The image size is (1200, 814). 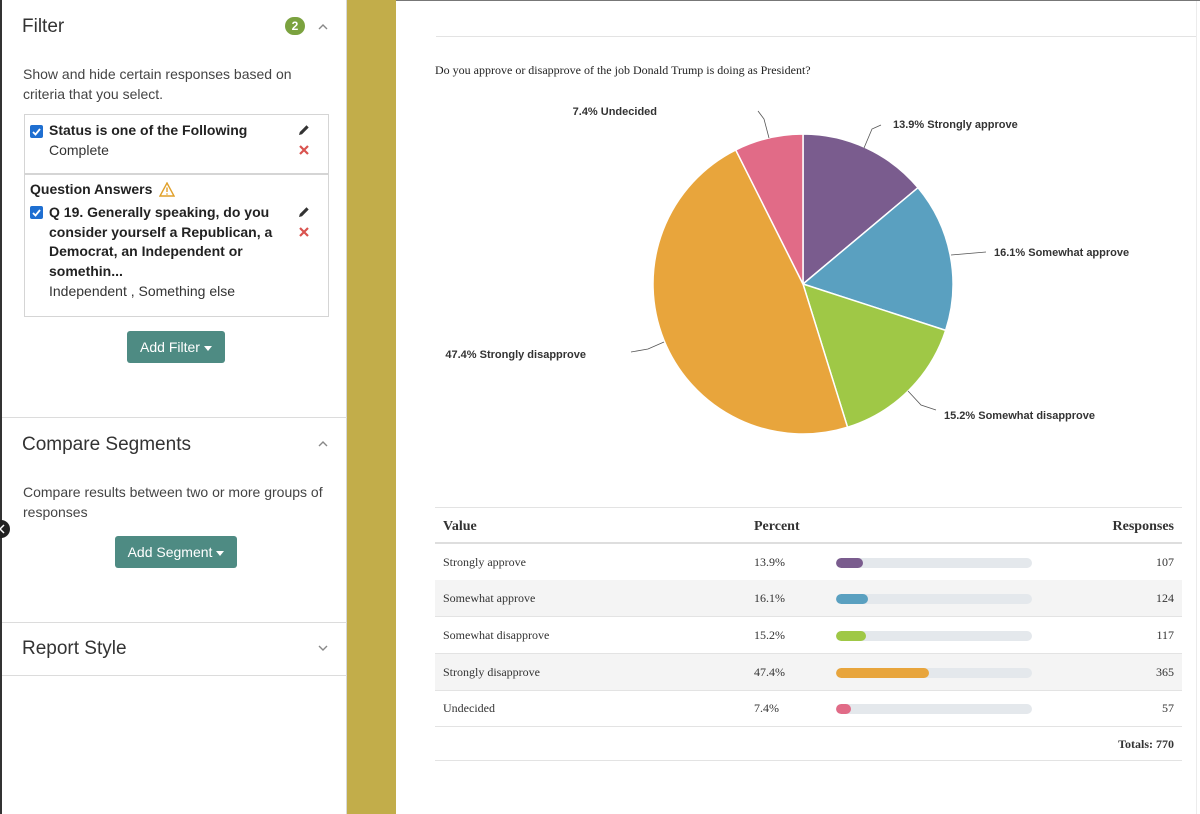 What do you see at coordinates (460, 526) in the screenshot?
I see `value-column-header: Value` at bounding box center [460, 526].